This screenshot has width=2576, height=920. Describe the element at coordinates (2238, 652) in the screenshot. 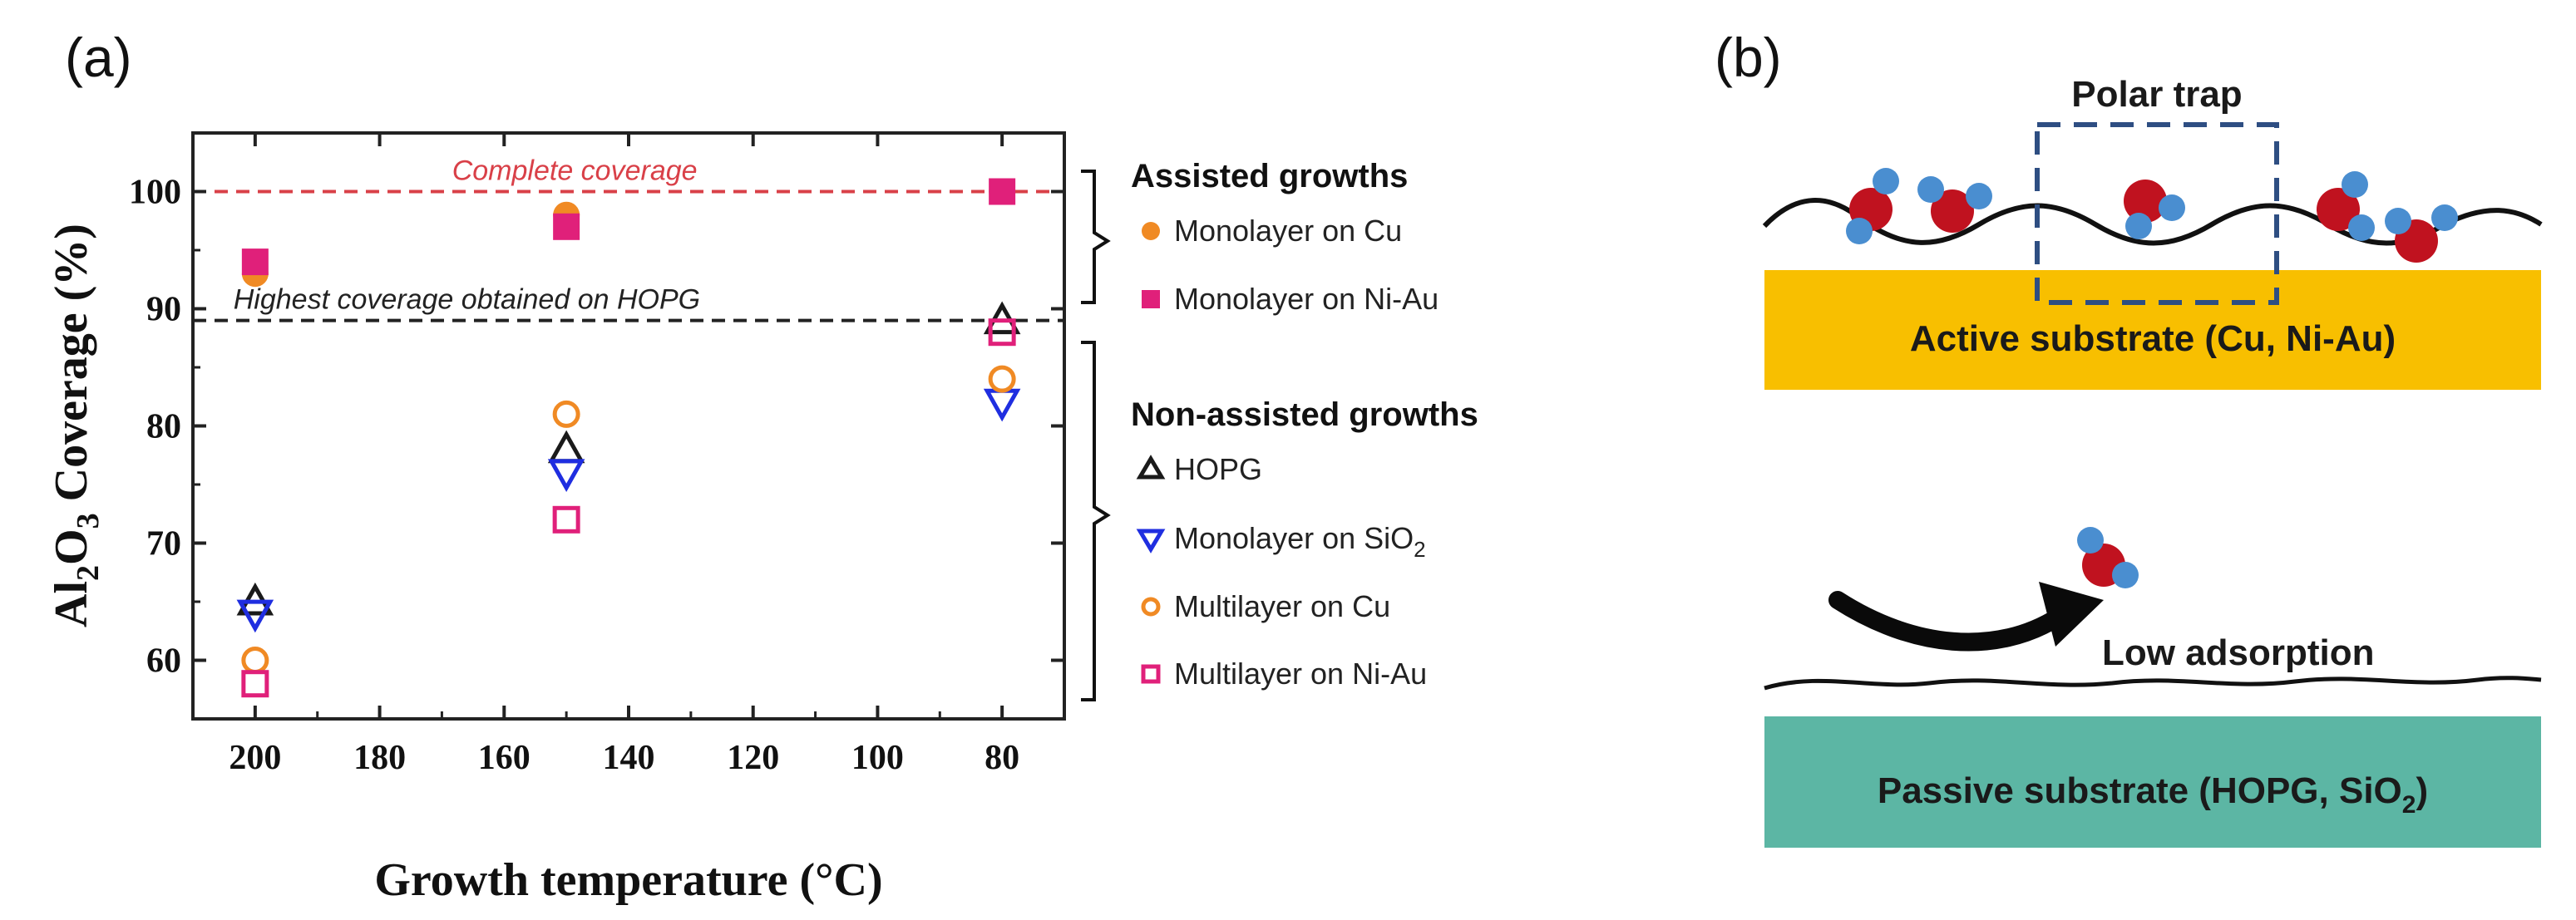

I see `low-adsorption-label: Low adsorption` at that location.